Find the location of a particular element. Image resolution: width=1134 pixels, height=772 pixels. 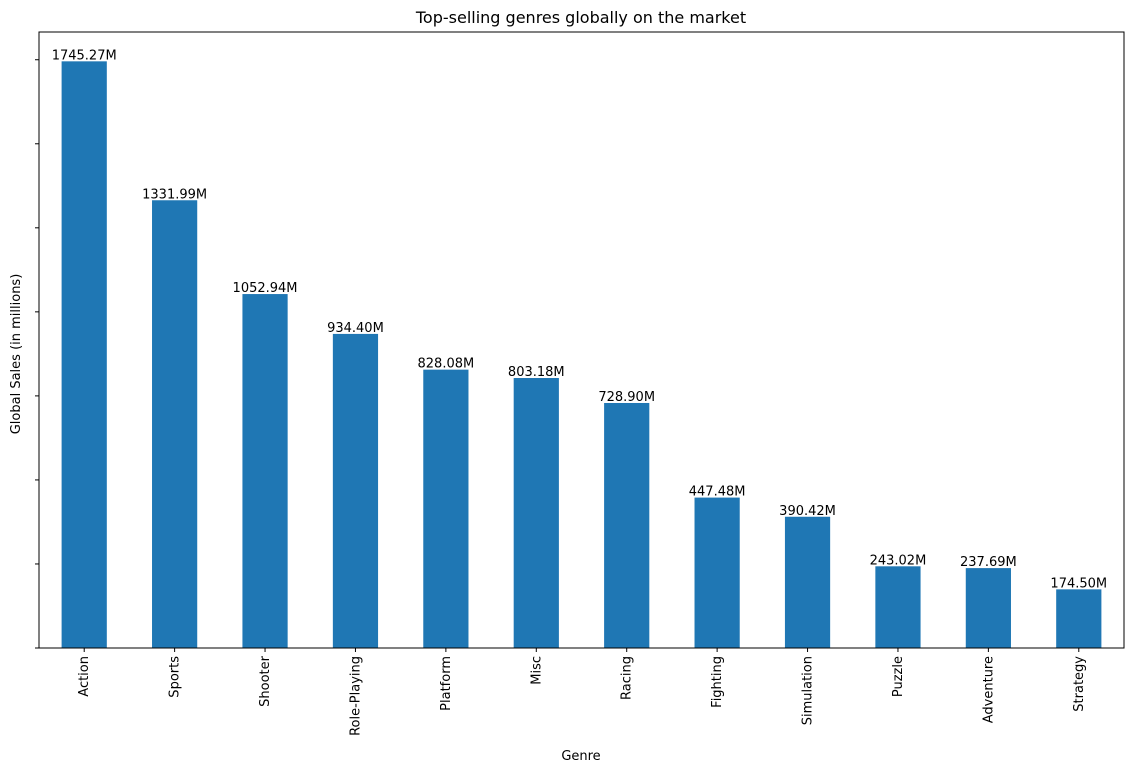

bar-strategy is located at coordinates (1079, 618).